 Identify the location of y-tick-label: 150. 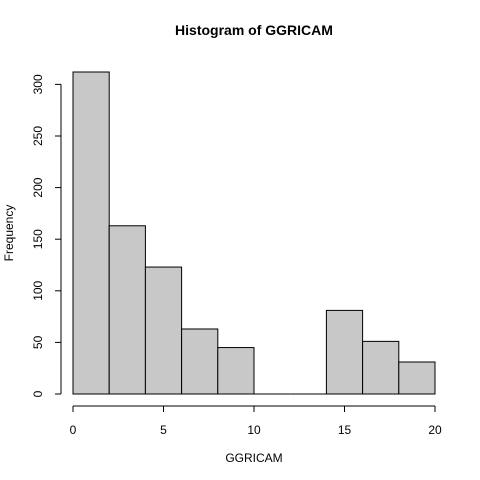
(38, 239).